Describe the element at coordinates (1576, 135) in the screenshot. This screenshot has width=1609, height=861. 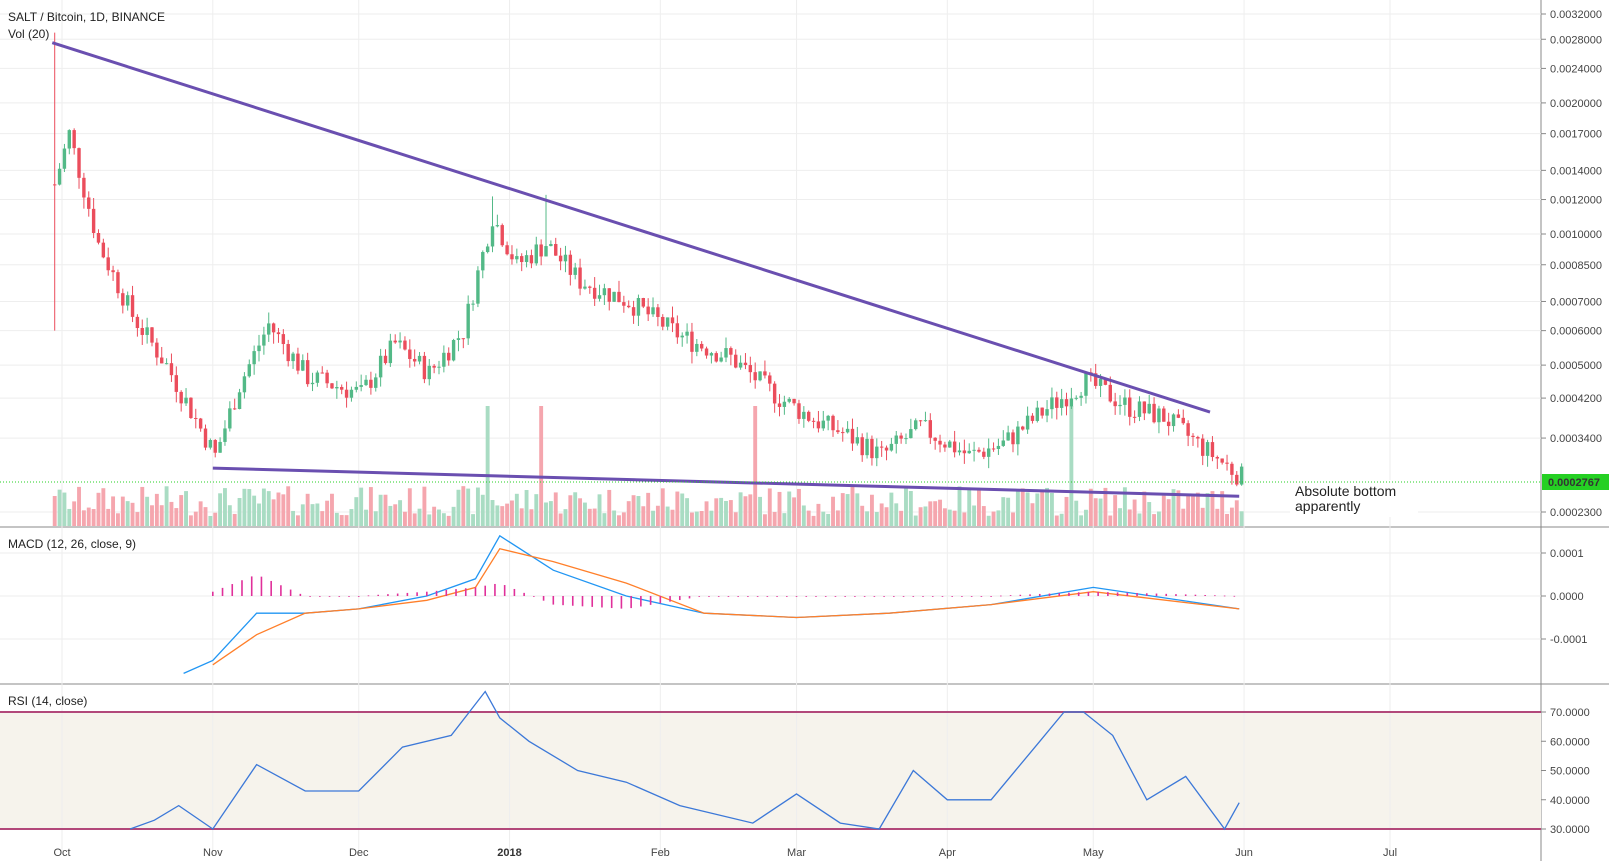
I see `y-tick-label: 0.0017000` at that location.